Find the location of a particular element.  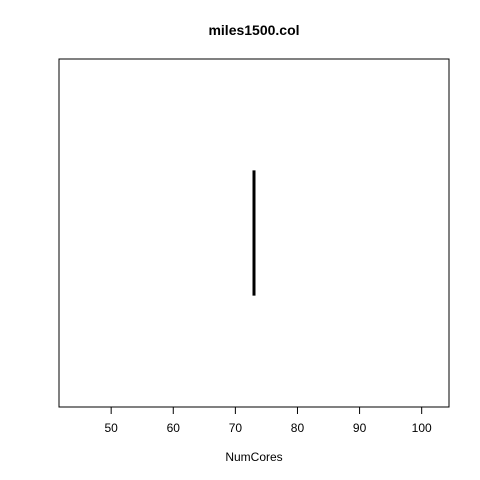

x-tick-label: 60 is located at coordinates (174, 428).